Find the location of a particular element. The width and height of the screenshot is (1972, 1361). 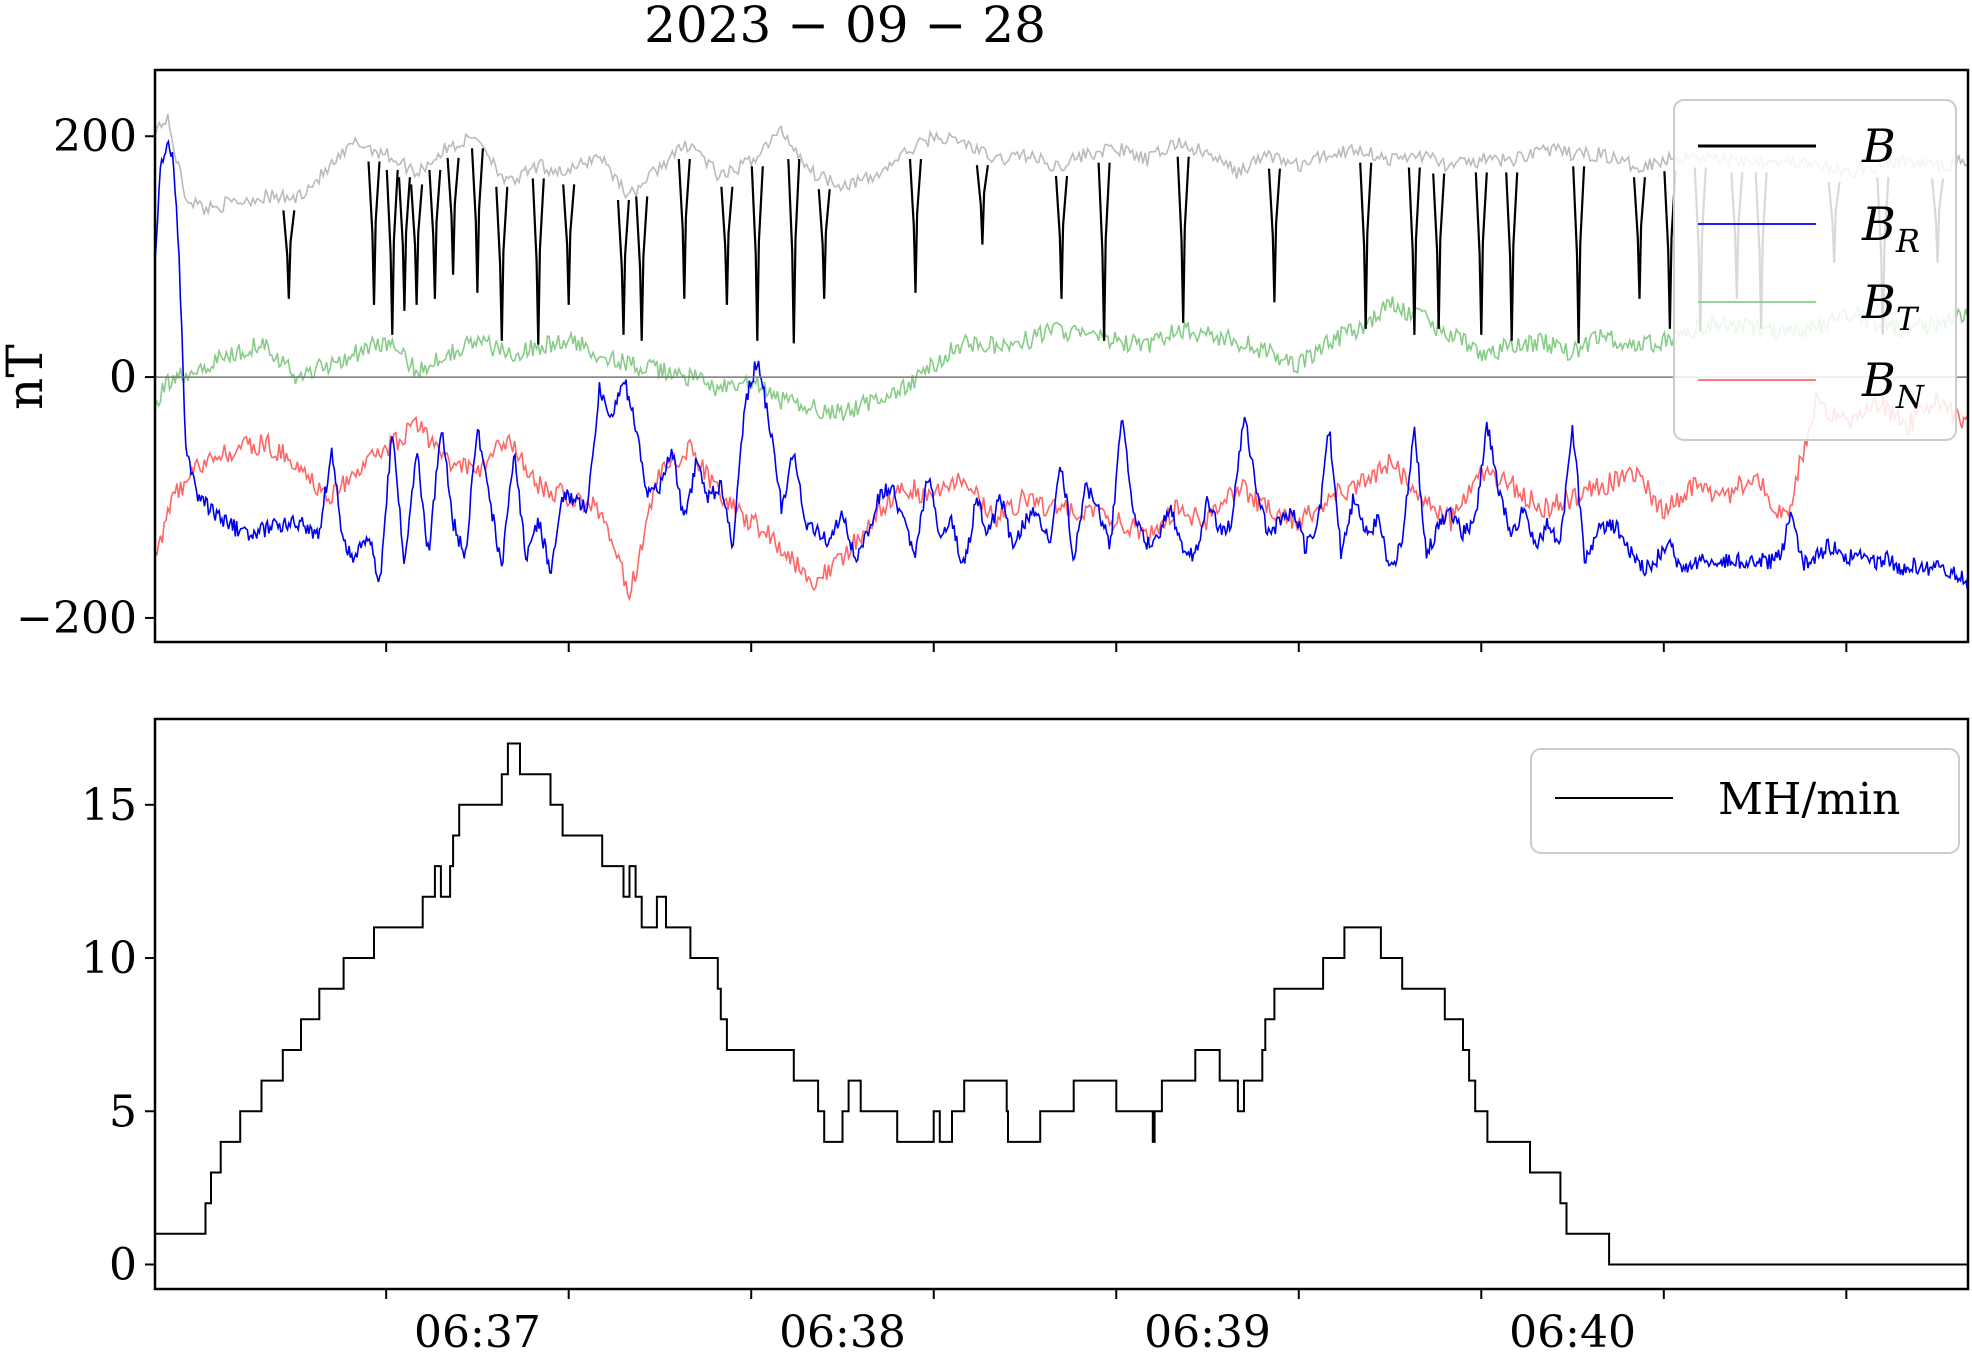

bt-series is located at coordinates (1061, 358).